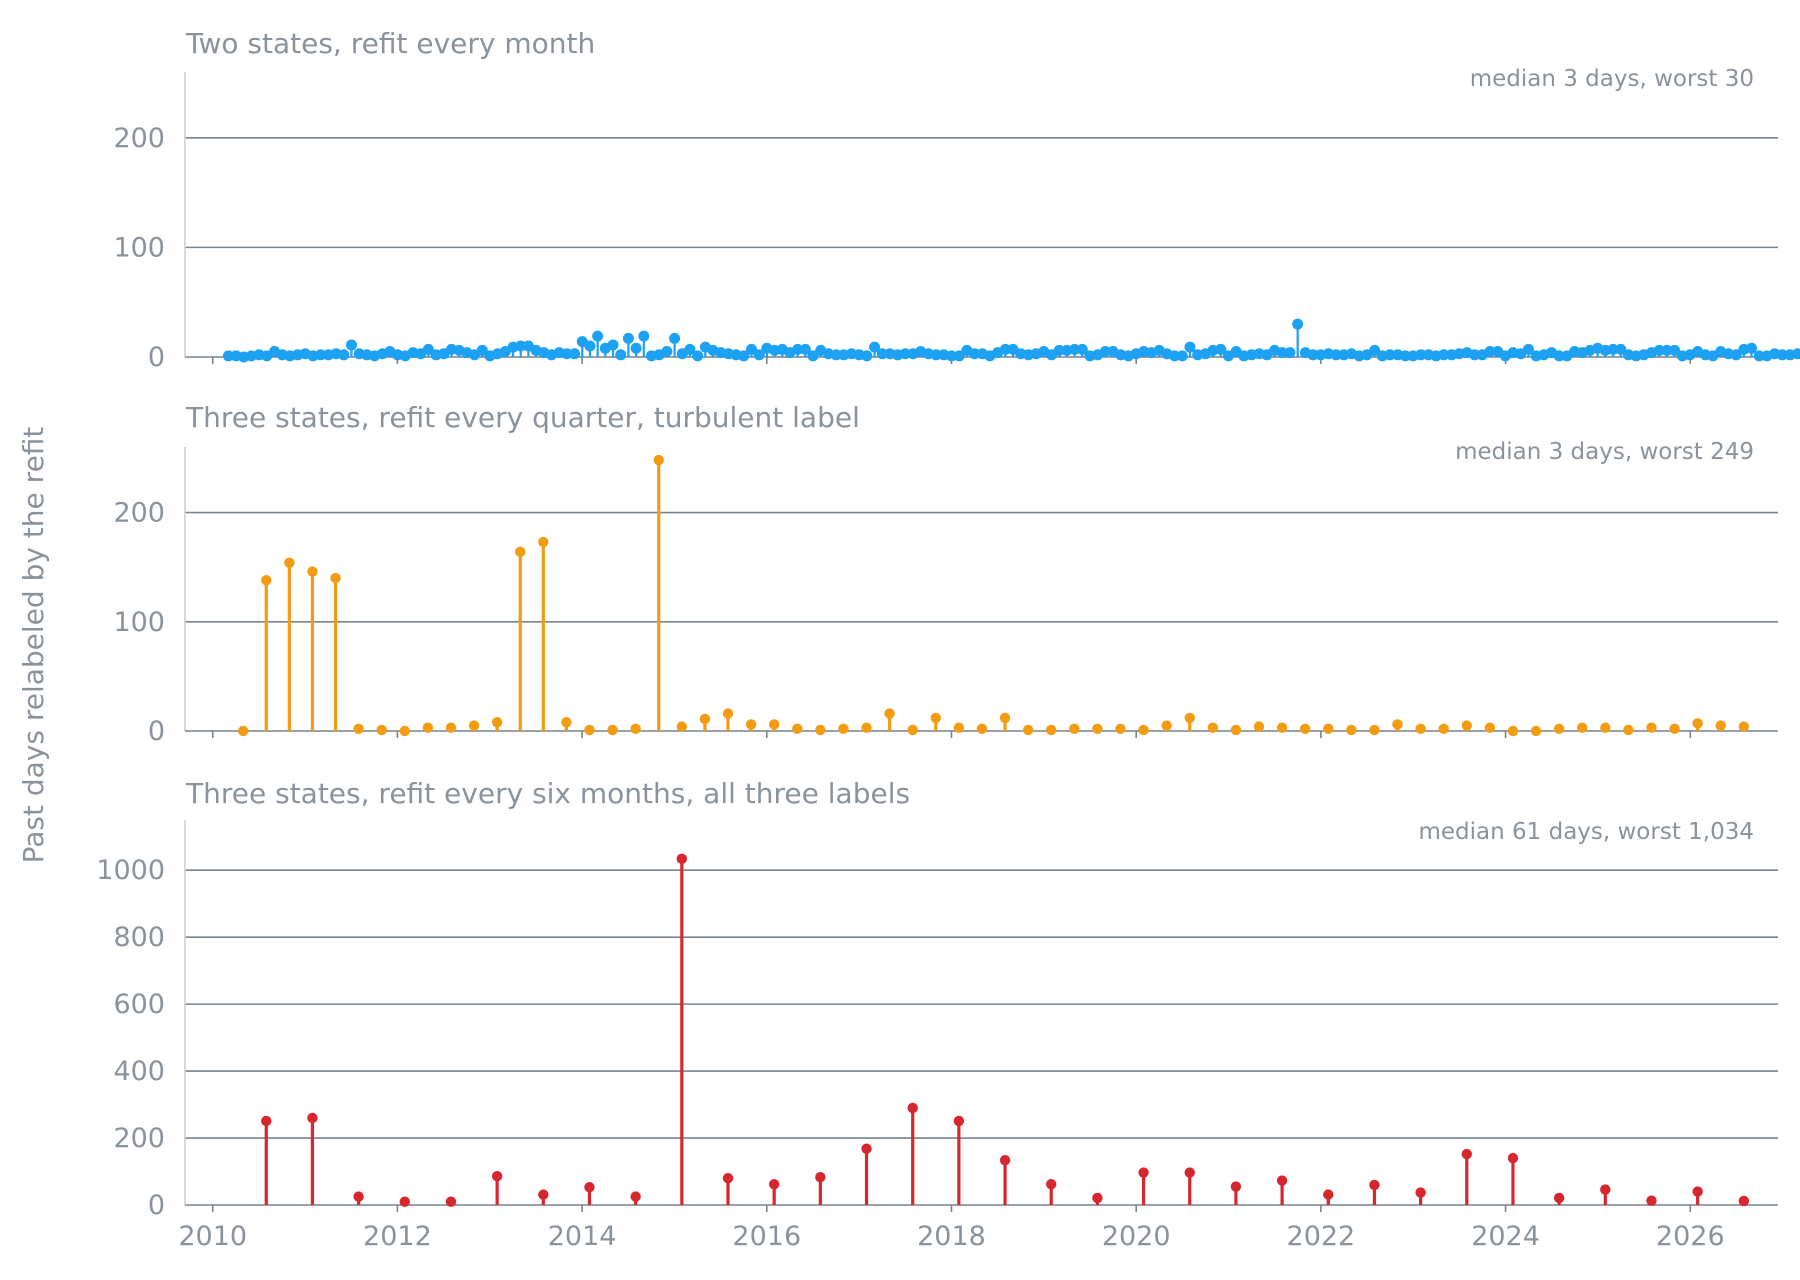 The width and height of the screenshot is (1800, 1280). I want to click on panel-annotation: median 61 days, worst 1,034, so click(1586, 832).